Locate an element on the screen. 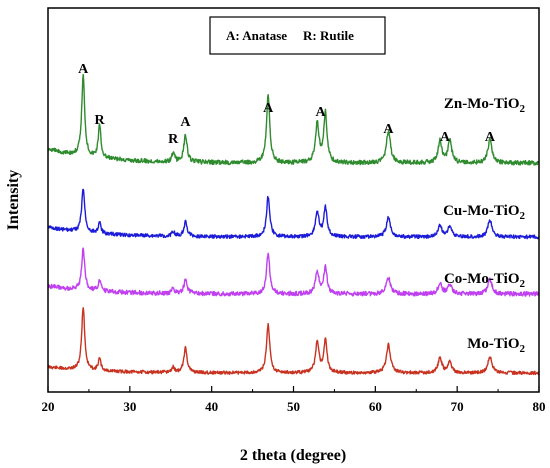  legend-anatase: A: Anatase is located at coordinates (256, 35).